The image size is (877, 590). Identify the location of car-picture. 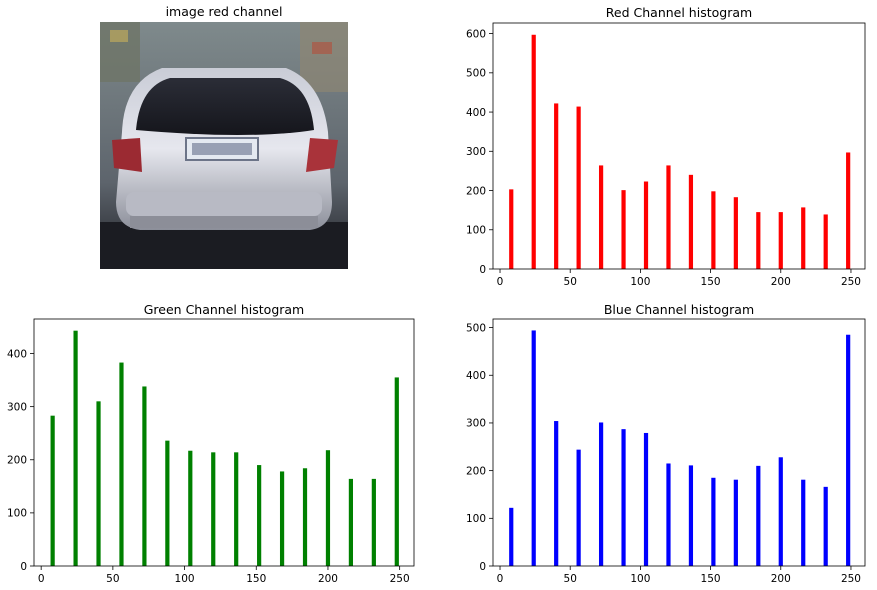
(224, 145).